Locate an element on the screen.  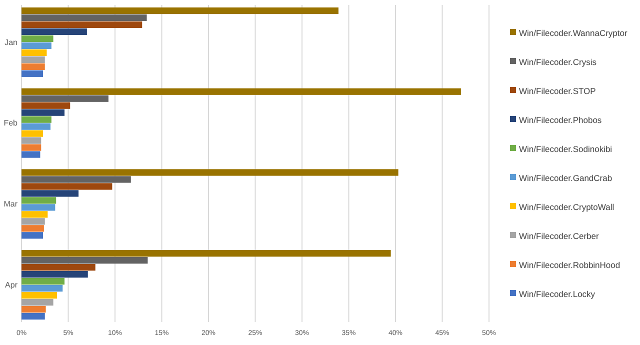
y-tick-label: Feb is located at coordinates (11, 123).